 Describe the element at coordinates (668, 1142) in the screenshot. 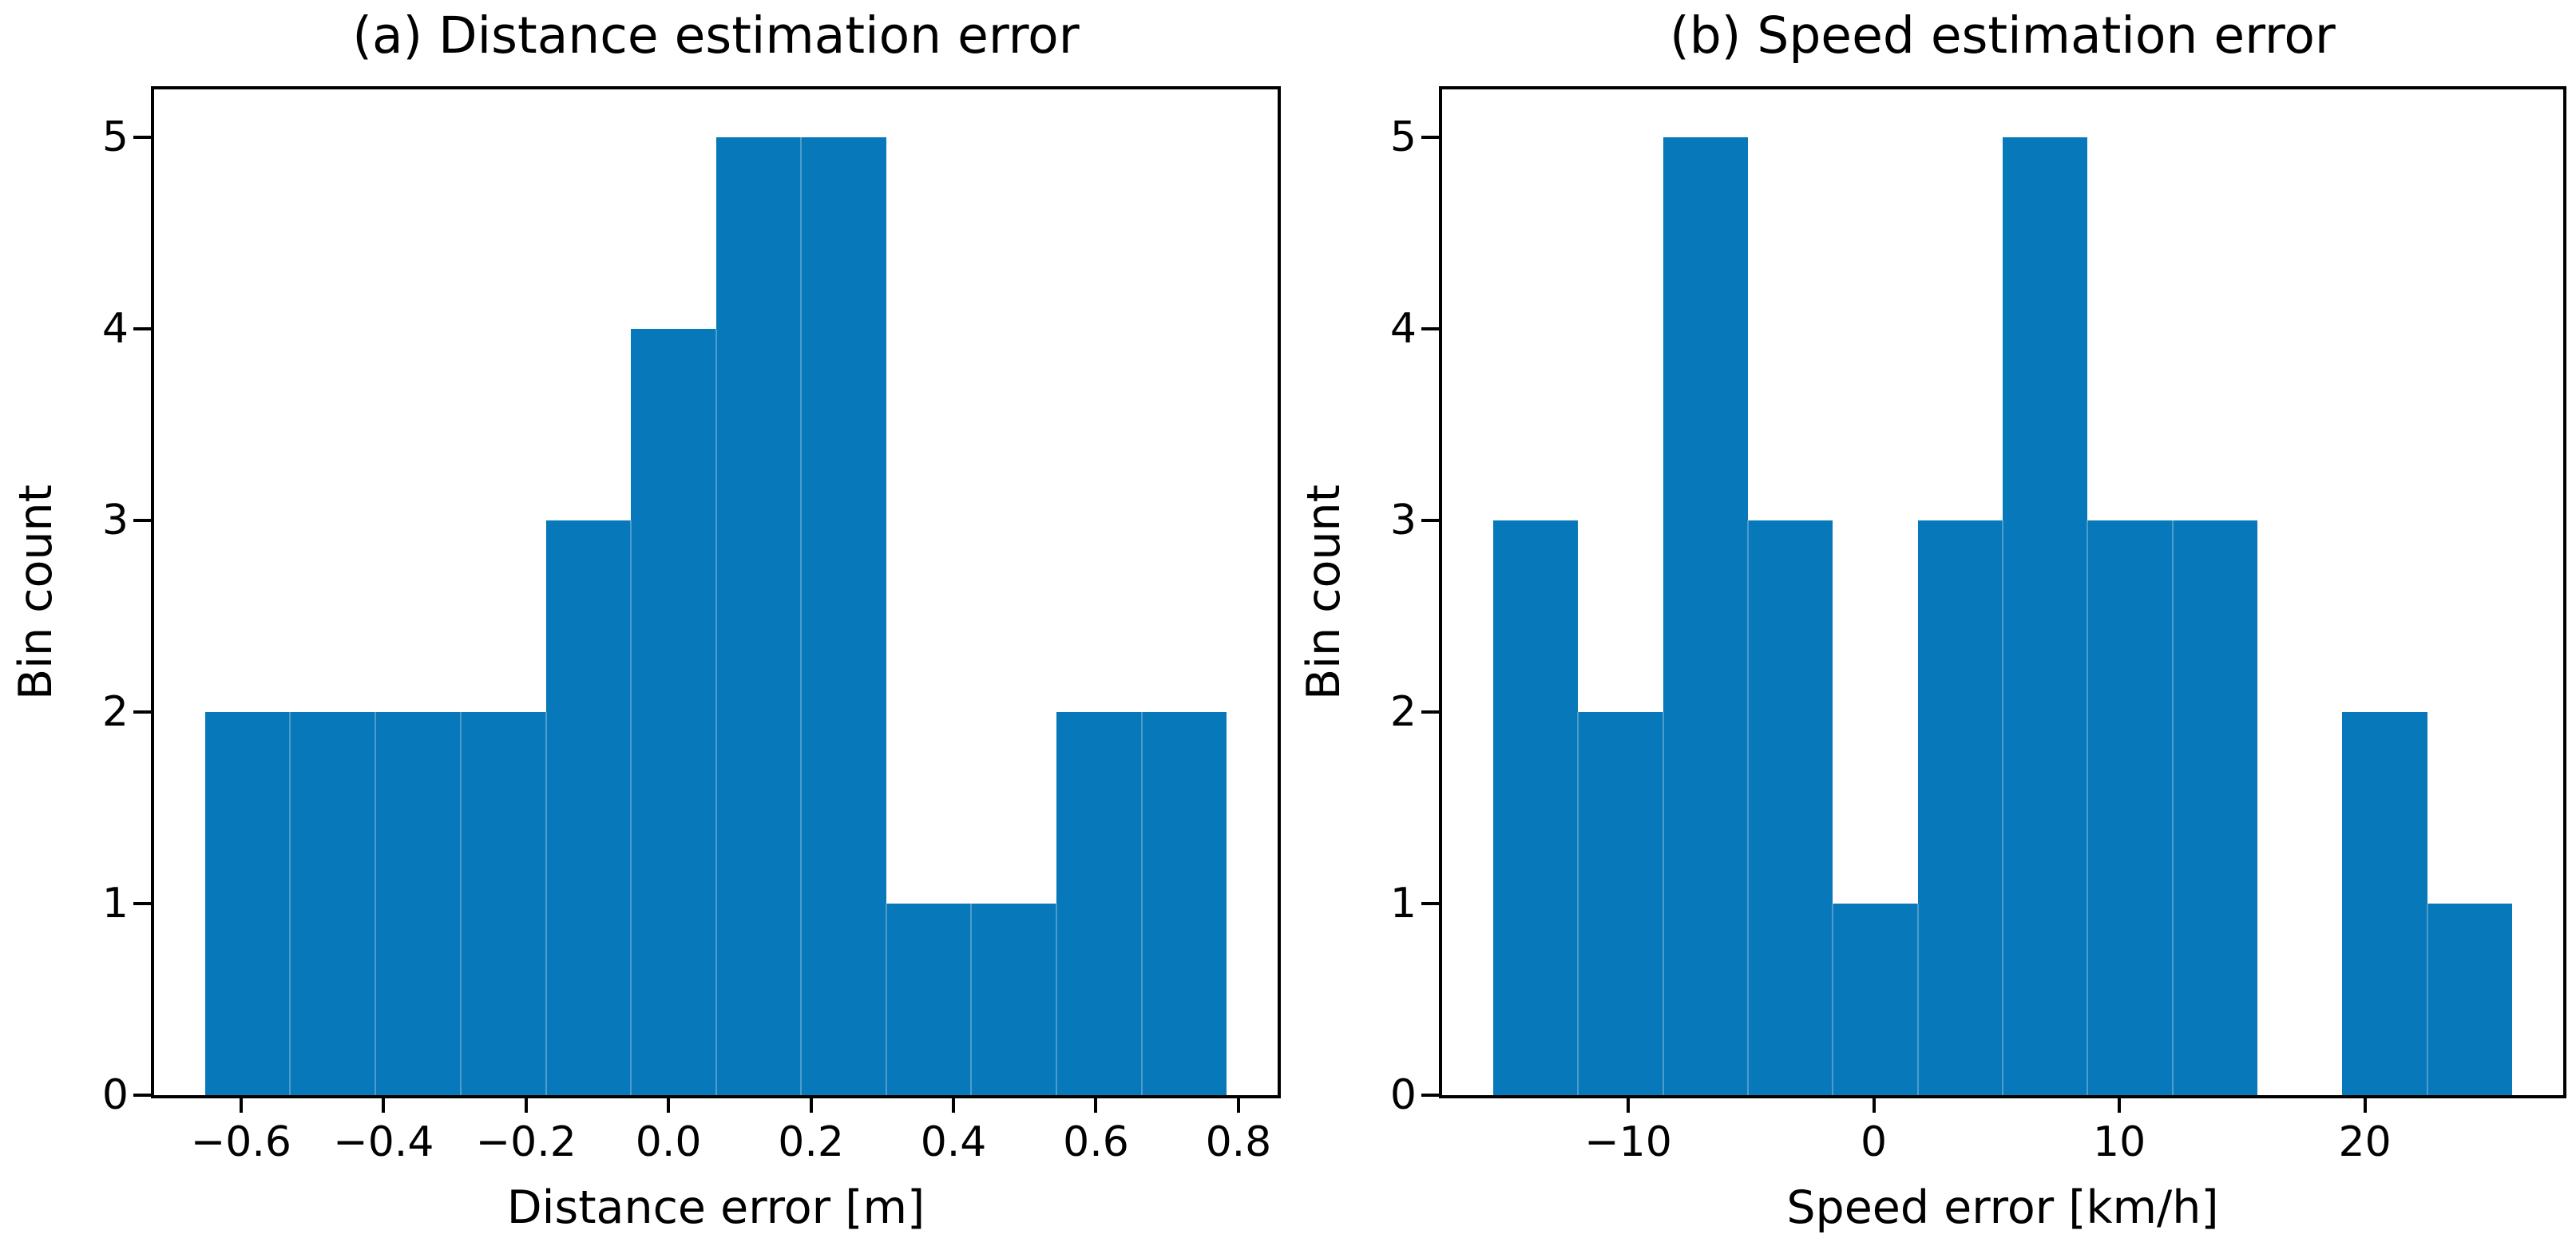

I see `x-tick-label: 0.0` at that location.